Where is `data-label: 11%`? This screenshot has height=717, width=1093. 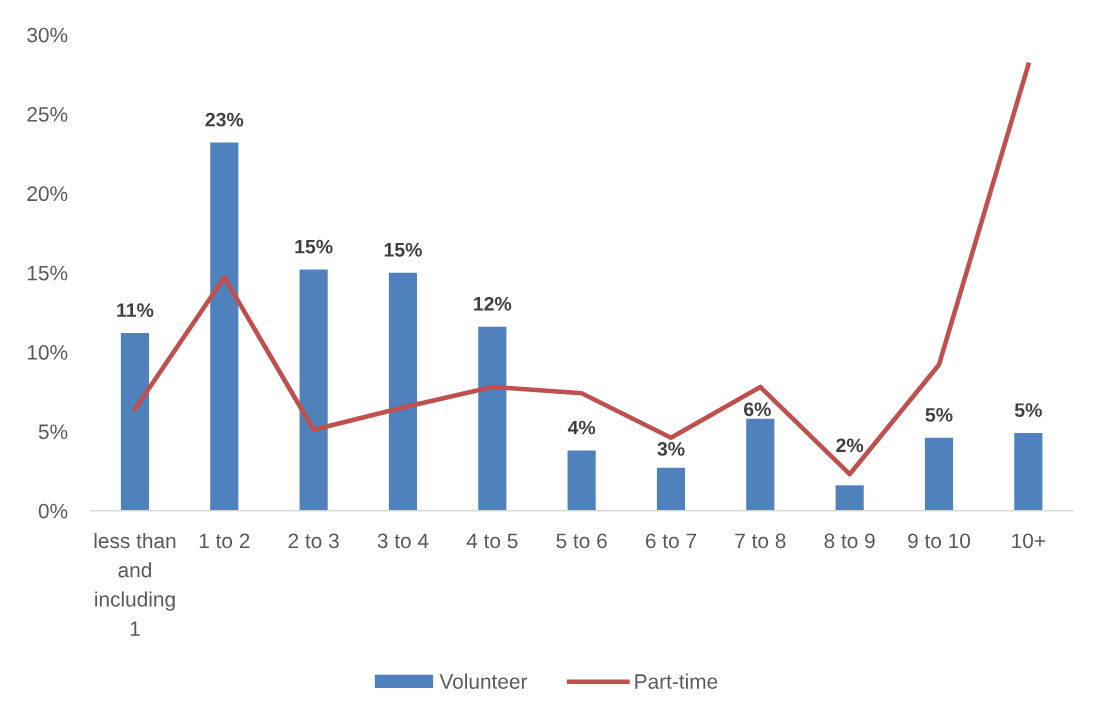 data-label: 11% is located at coordinates (135, 310).